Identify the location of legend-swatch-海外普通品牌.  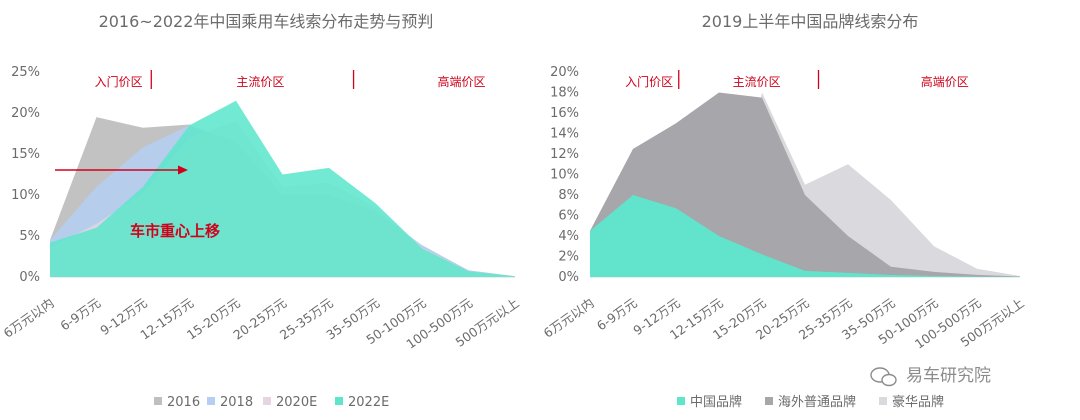
(769, 401).